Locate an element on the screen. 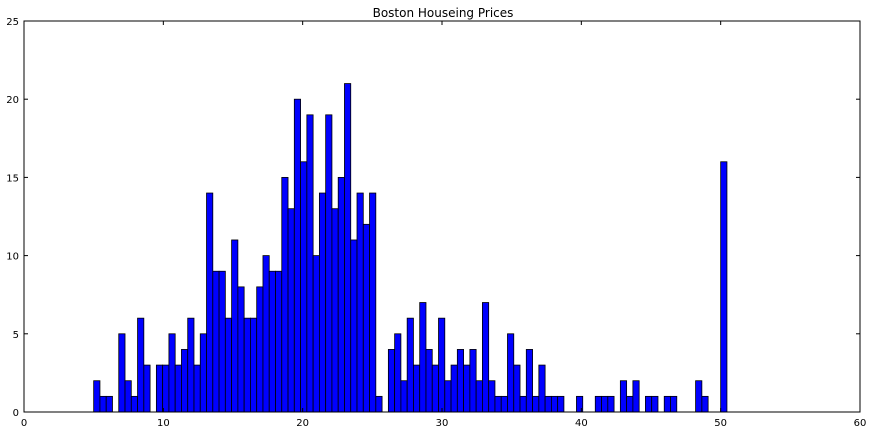  x-tick-label: 50 is located at coordinates (720, 423).